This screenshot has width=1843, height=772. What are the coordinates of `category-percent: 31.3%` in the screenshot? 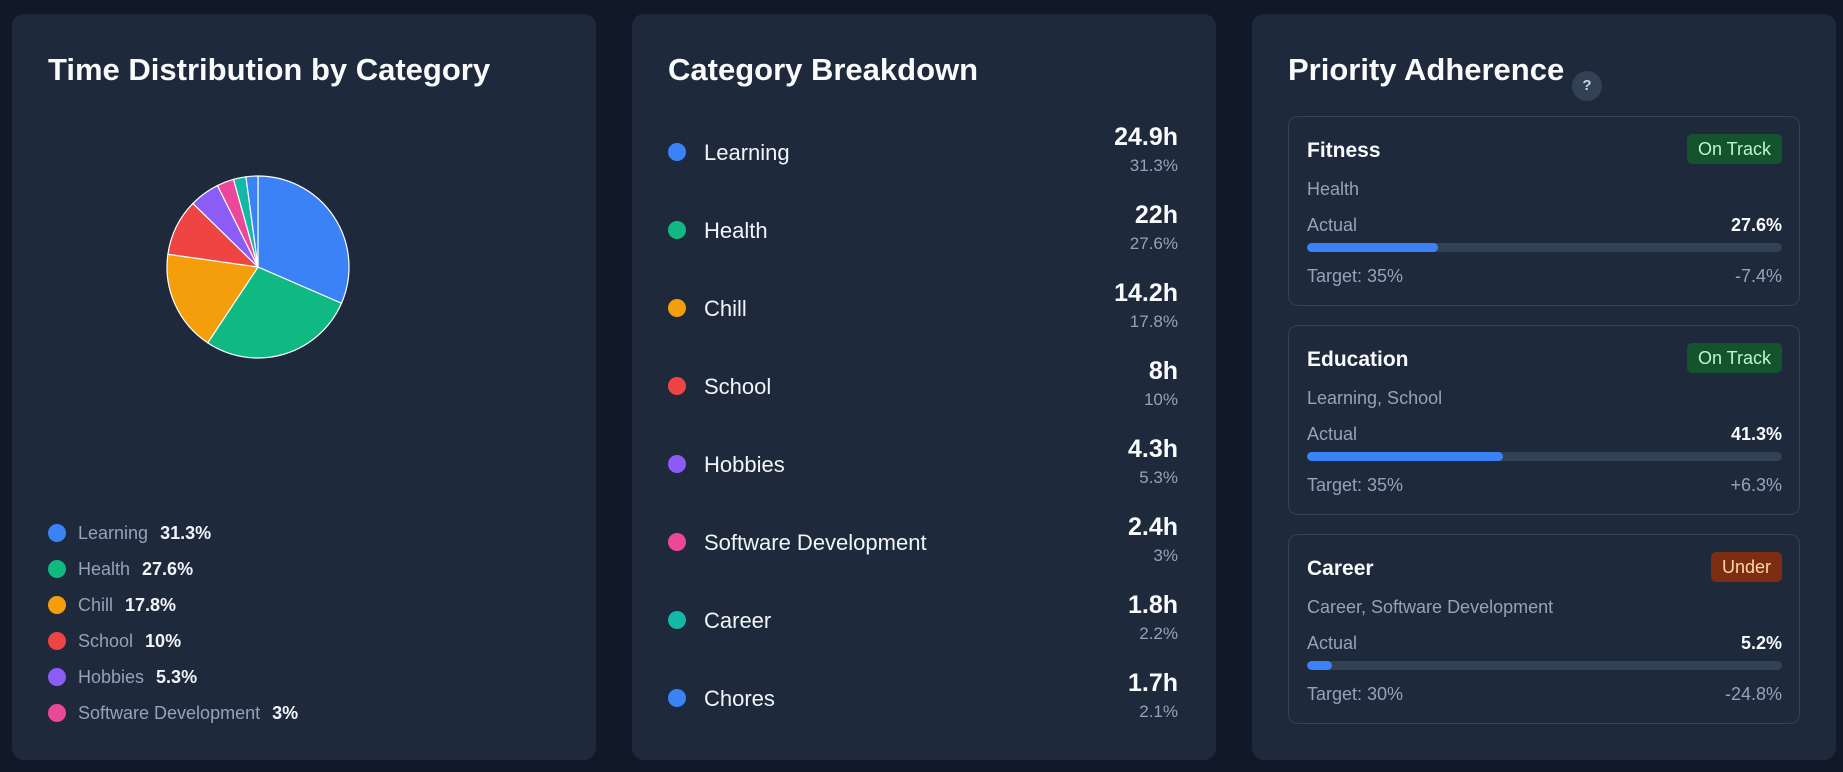 It's located at (1153, 165).